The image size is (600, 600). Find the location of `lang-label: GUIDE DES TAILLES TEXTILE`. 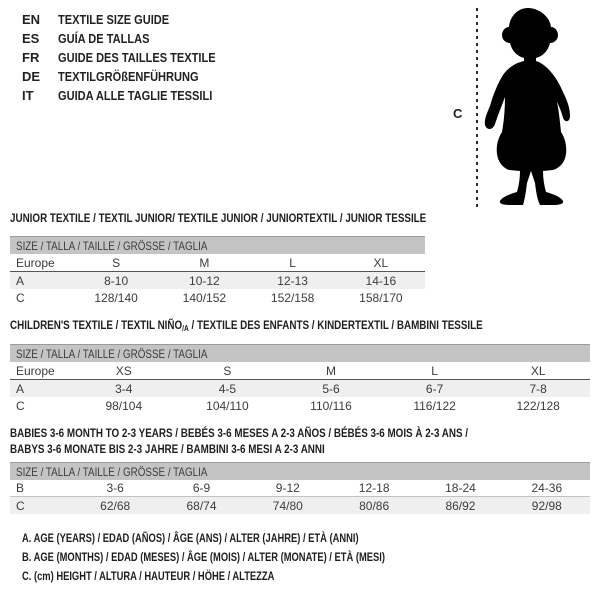

lang-label: GUIDE DES TAILLES TEXTILE is located at coordinates (137, 57).